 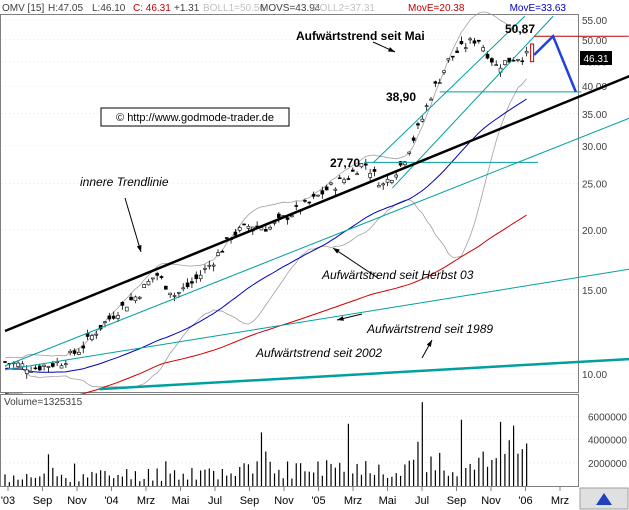 What do you see at coordinates (422, 501) in the screenshot?
I see `x-tick-label: Jul` at bounding box center [422, 501].